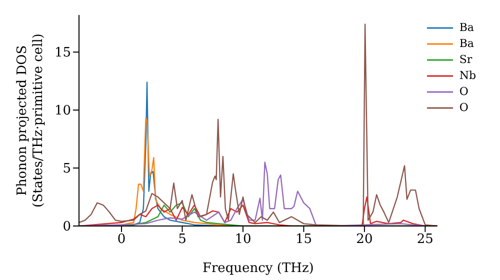 This screenshot has width=500, height=280. What do you see at coordinates (182, 240) in the screenshot?
I see `x-tick-label: 5` at bounding box center [182, 240].